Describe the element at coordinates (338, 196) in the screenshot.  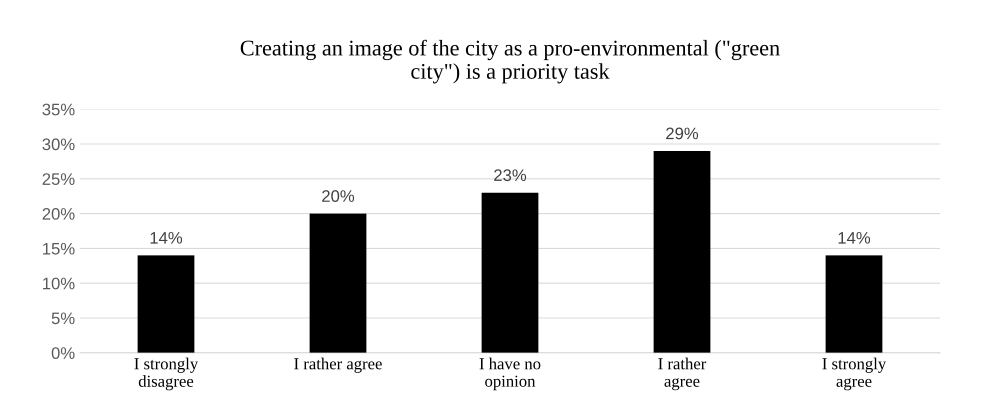
I see `data-label: 20%` at that location.